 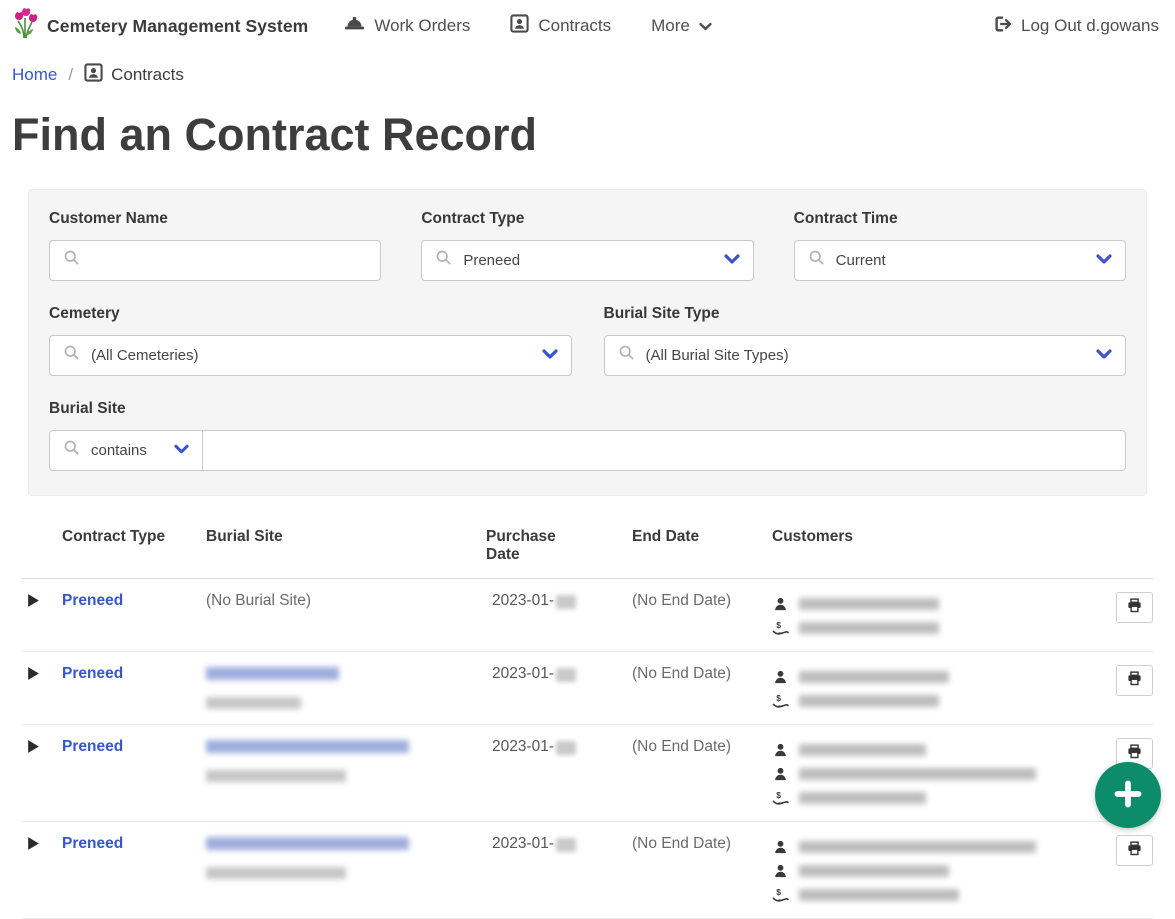 I want to click on filter-customer-name: Customer Name, so click(x=215, y=245).